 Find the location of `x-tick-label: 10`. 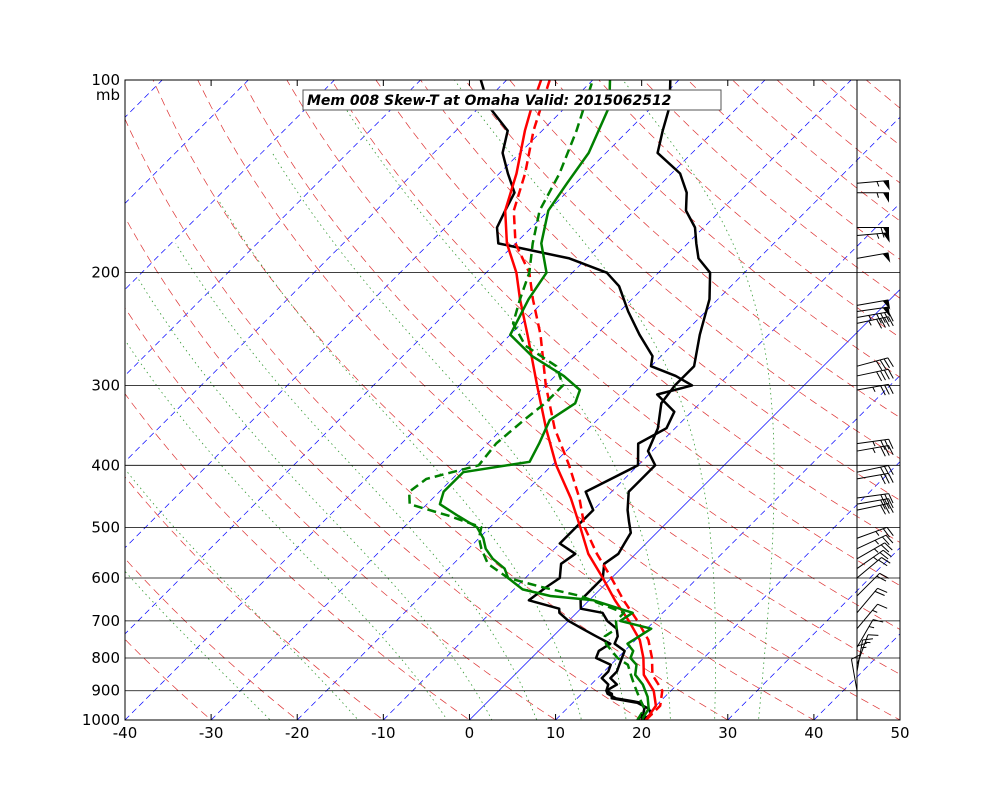

x-tick-label: 10 is located at coordinates (555, 733).